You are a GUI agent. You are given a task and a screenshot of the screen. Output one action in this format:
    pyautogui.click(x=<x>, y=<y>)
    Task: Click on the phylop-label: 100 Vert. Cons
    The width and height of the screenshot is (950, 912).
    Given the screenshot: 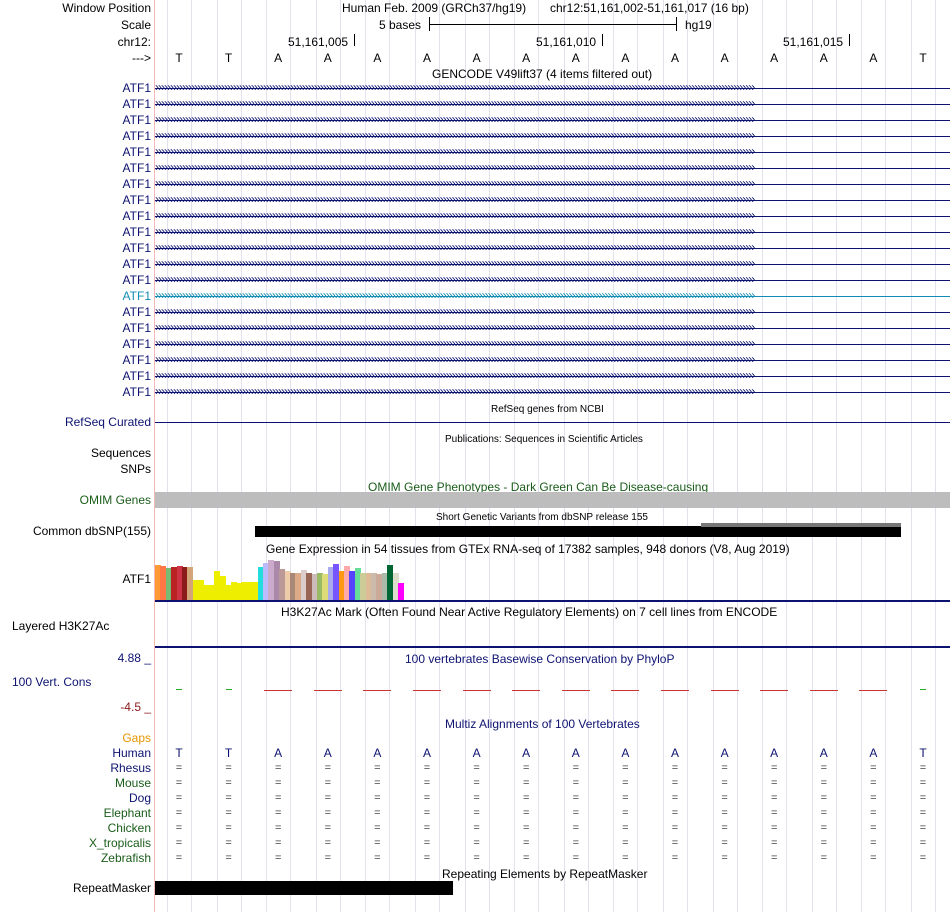 What is the action you would take?
    pyautogui.click(x=52, y=682)
    